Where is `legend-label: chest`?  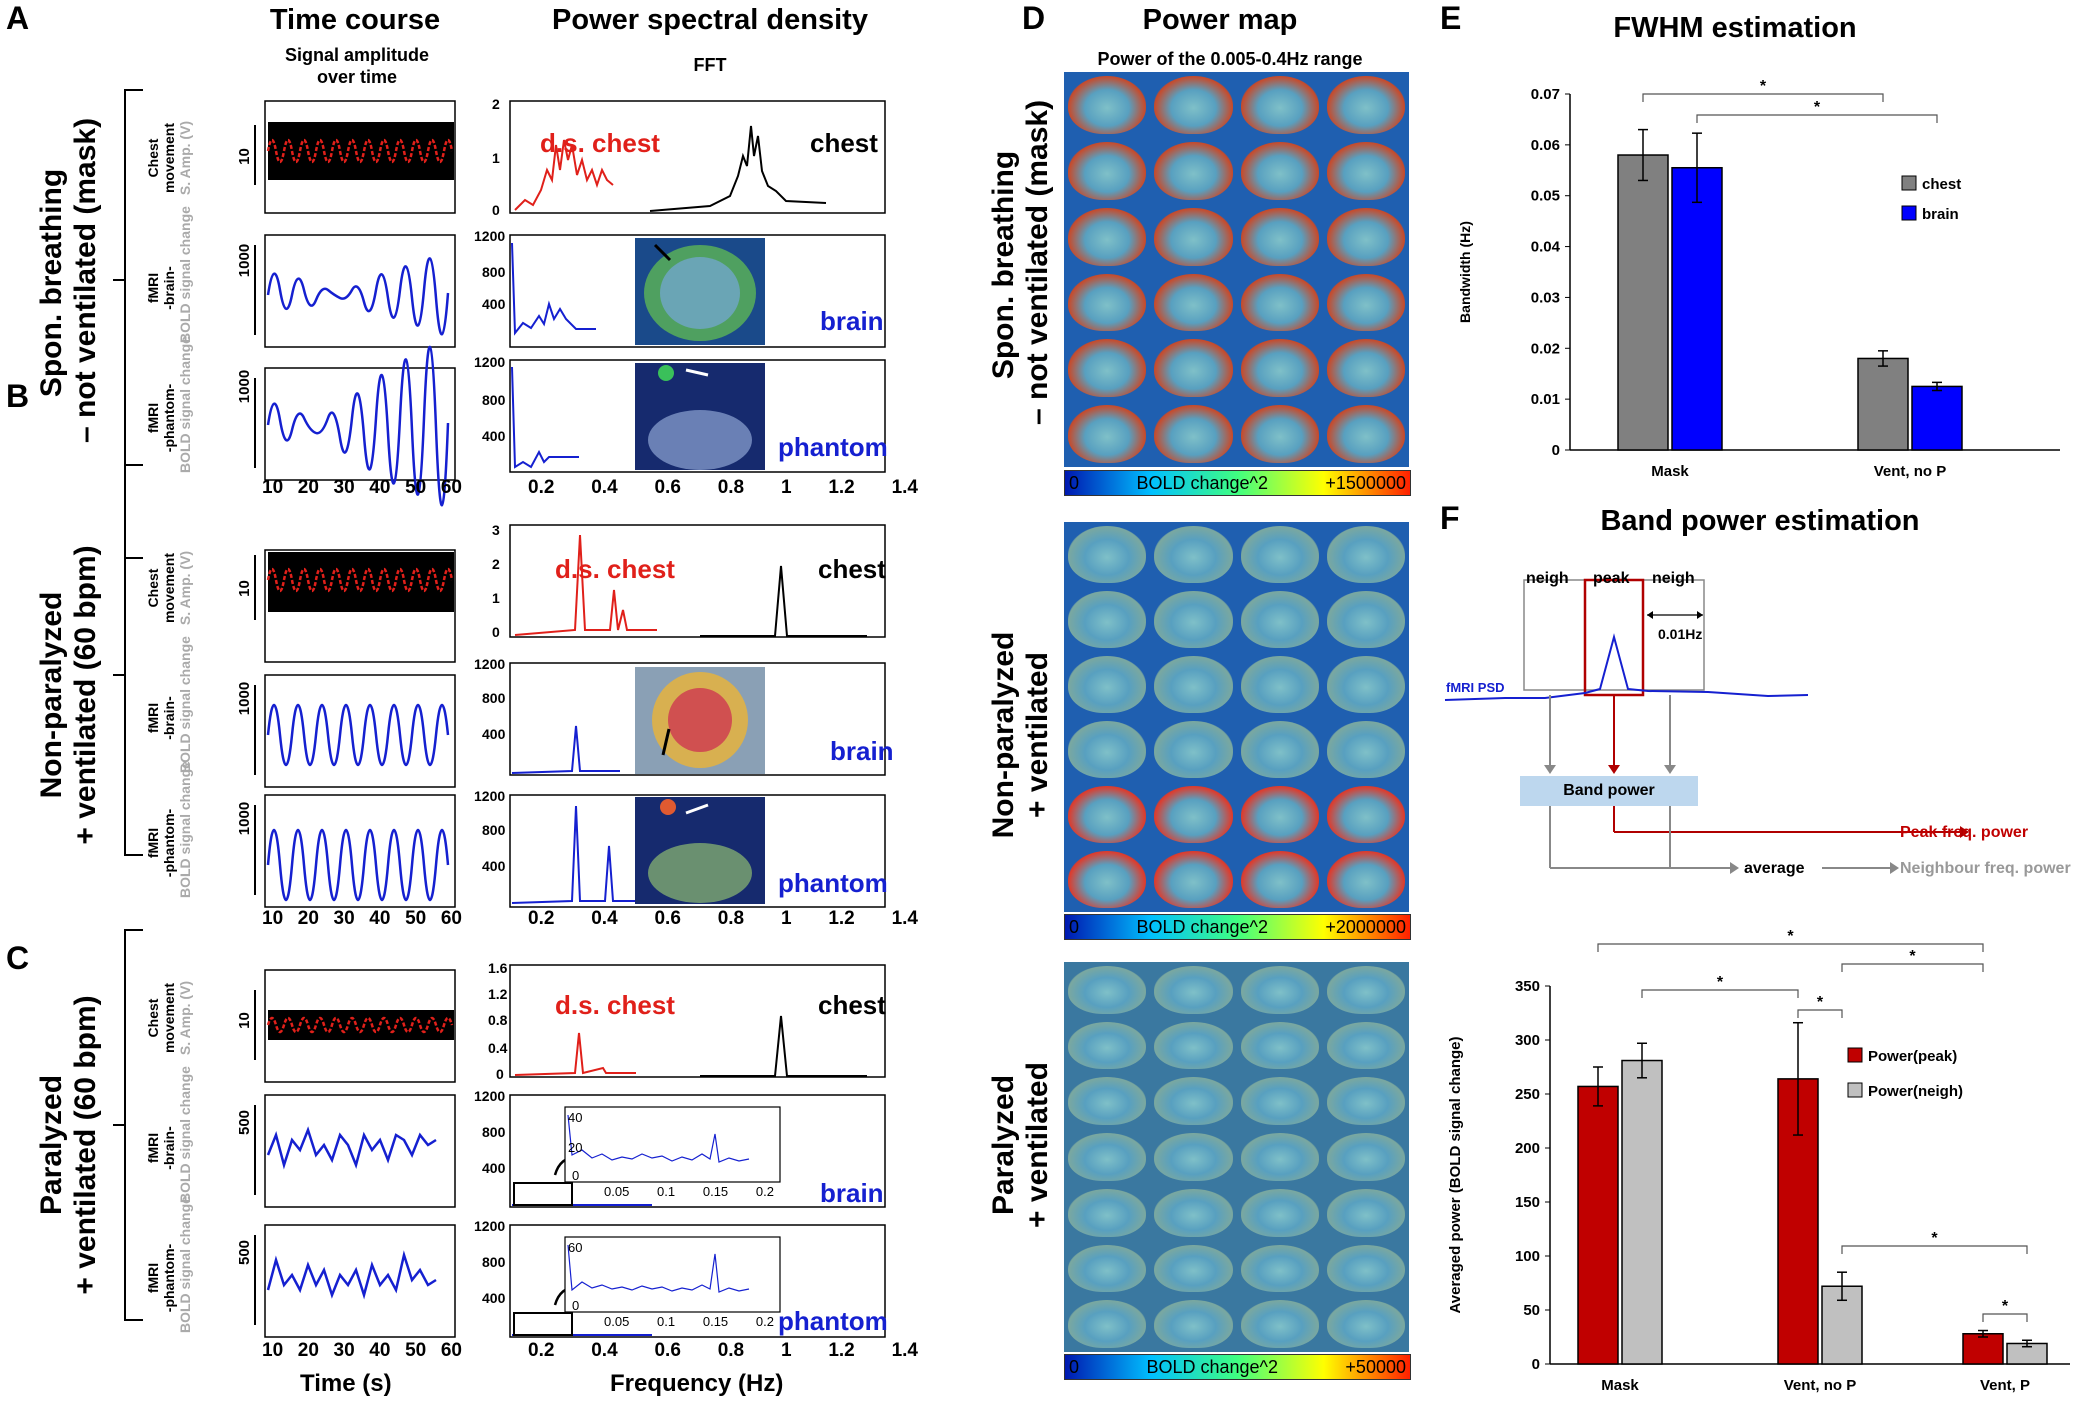
legend-label: chest is located at coordinates (1941, 184).